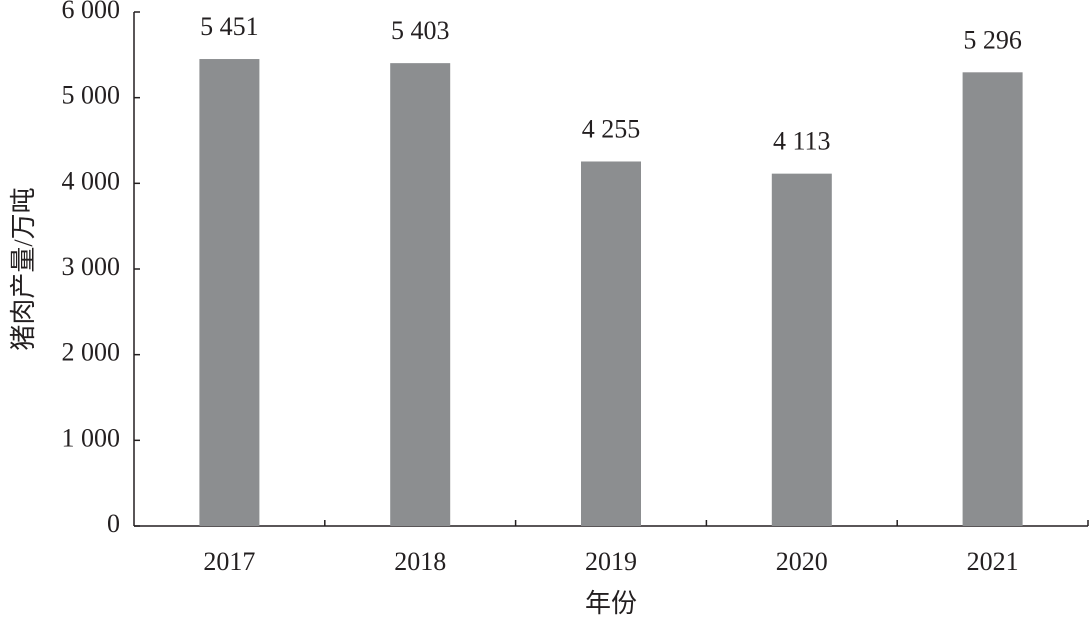 This screenshot has height=626, width=1092. What do you see at coordinates (91, 180) in the screenshot?
I see `y-tick-label: 4 000` at bounding box center [91, 180].